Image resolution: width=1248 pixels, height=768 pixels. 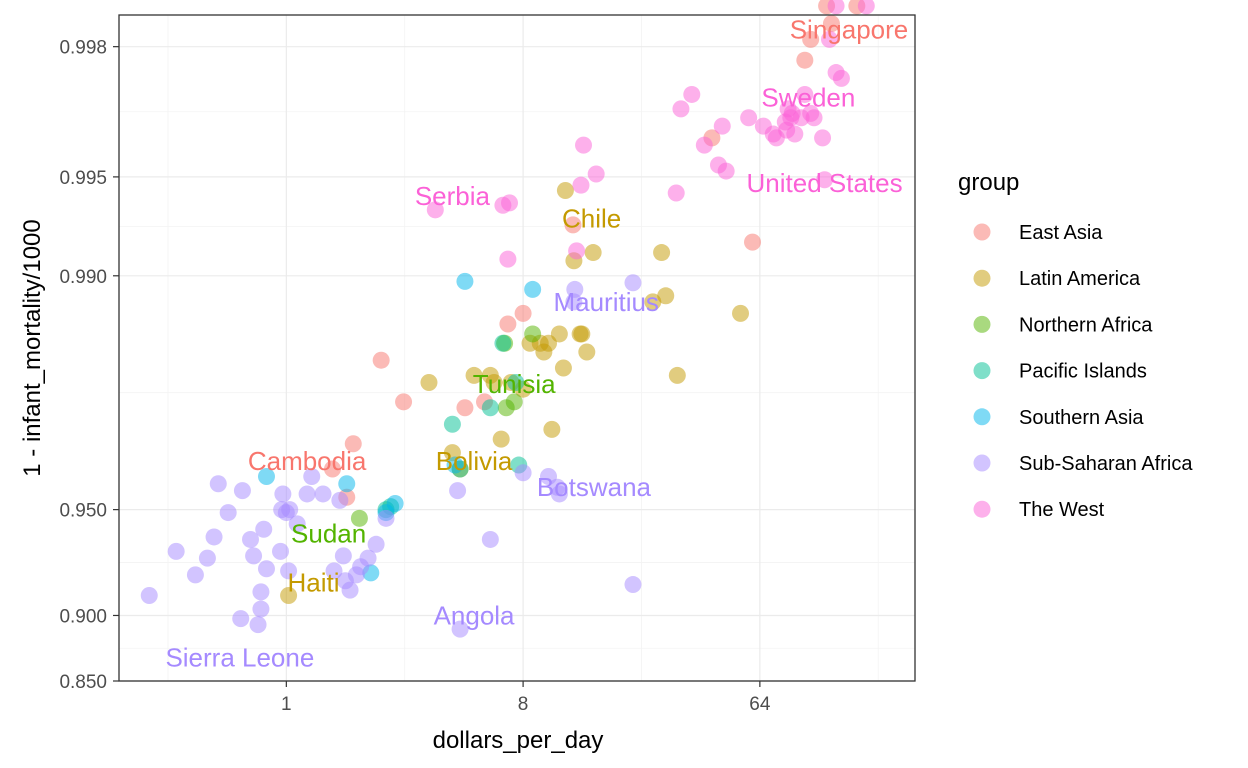 What do you see at coordinates (518, 740) in the screenshot?
I see `x-axis-title: dollars_per_day` at bounding box center [518, 740].